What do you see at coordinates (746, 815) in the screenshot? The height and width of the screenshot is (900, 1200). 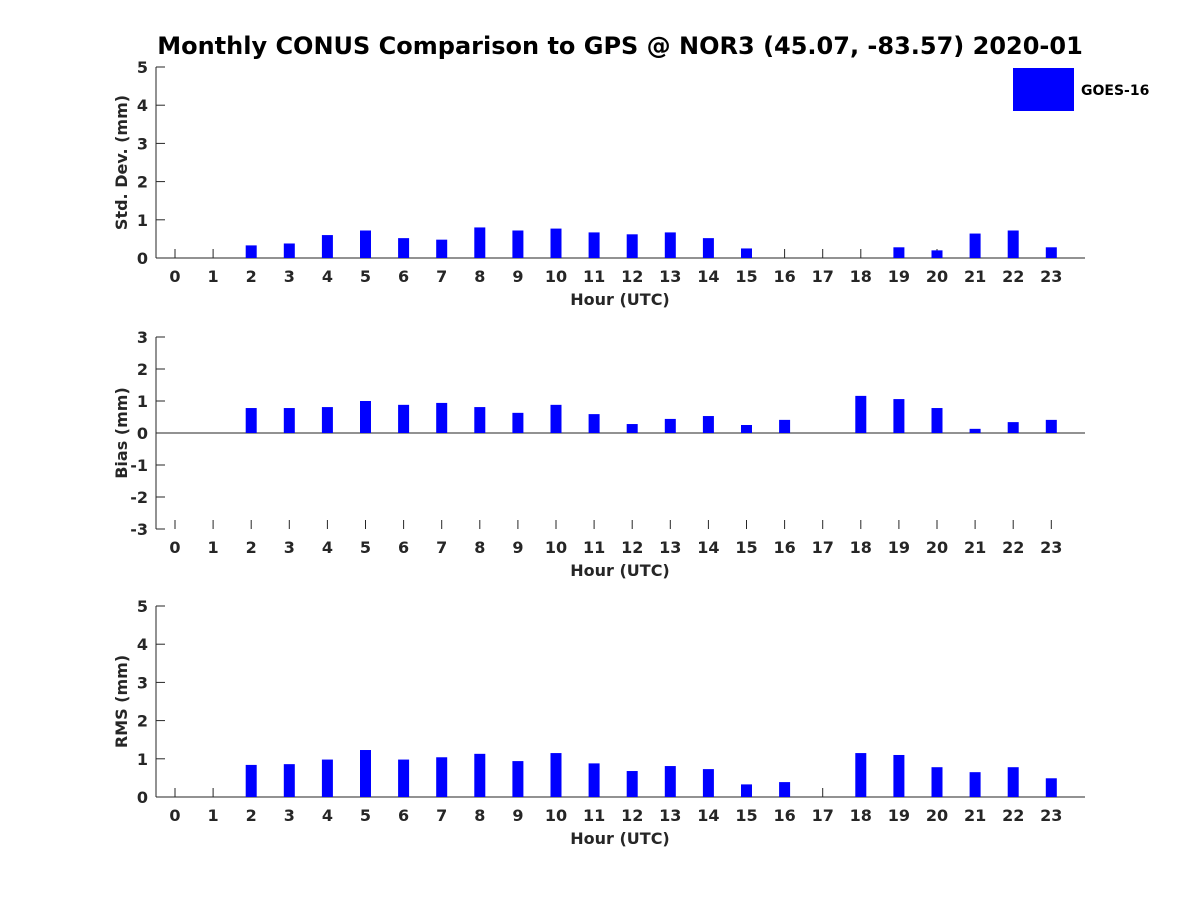 I see `x-tick-label: 15` at bounding box center [746, 815].